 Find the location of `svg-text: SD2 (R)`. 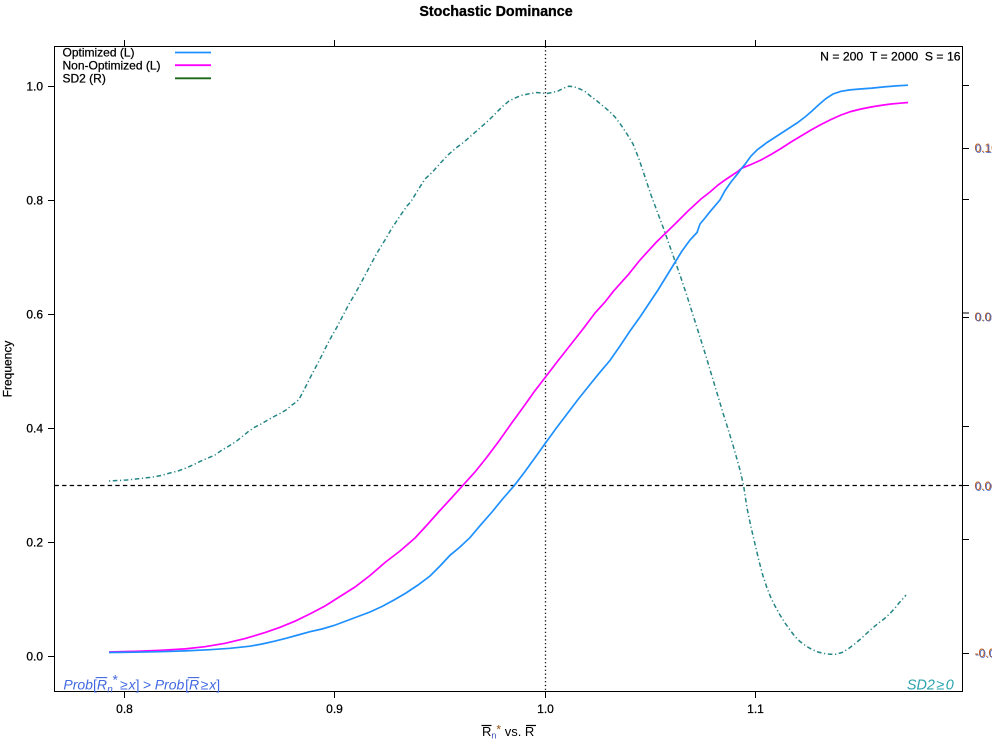

svg-text: SD2 (R) is located at coordinates (84, 79).